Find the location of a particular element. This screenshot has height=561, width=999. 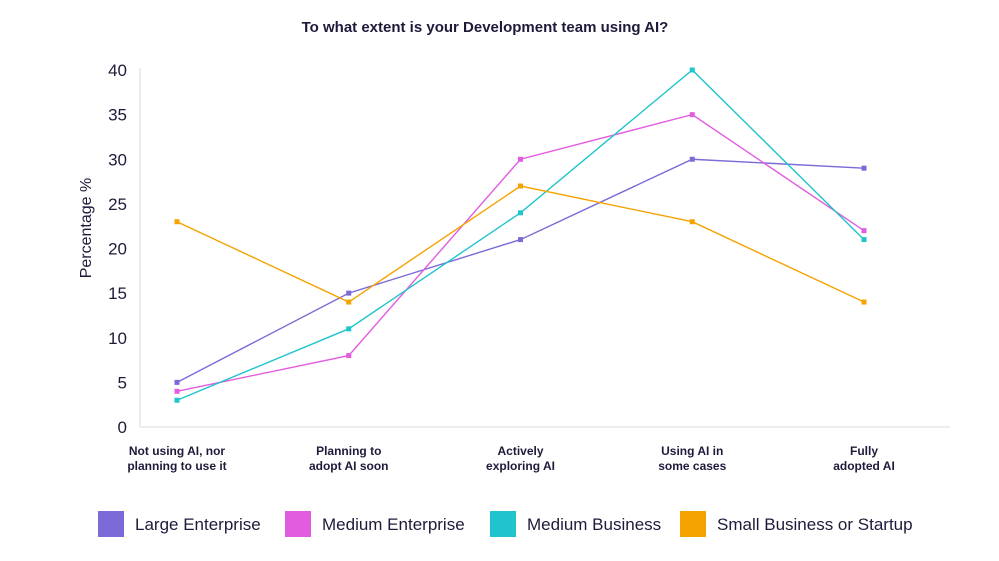

x-tick-label-line: adopt AI soon is located at coordinates (349, 466).